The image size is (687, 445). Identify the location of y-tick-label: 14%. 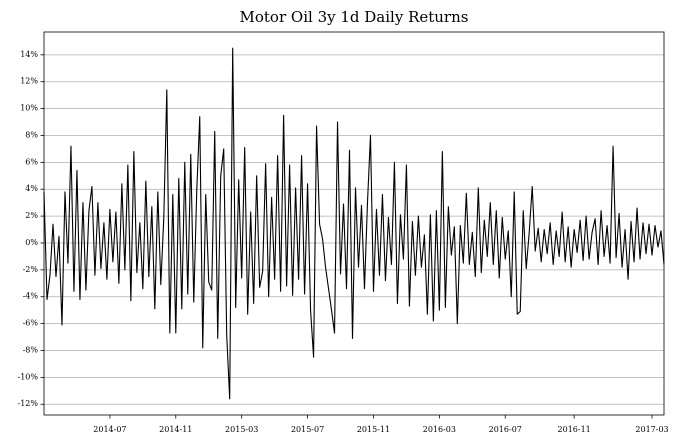
(29, 54).